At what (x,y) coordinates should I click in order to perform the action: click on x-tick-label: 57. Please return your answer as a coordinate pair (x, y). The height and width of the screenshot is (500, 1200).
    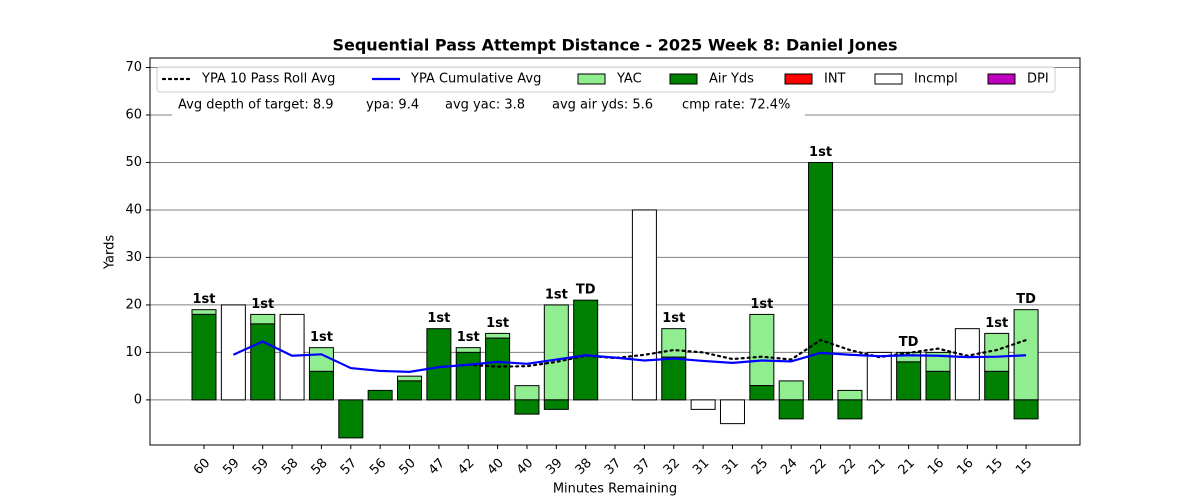
    Looking at the image, I should click on (349, 467).